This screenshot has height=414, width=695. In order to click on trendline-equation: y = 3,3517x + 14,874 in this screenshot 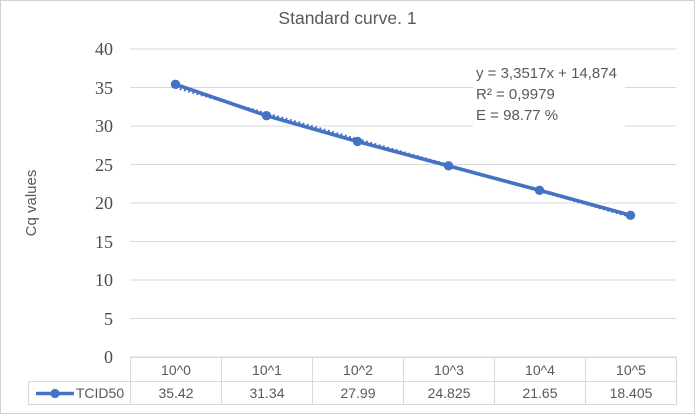, I will do `click(546, 73)`.